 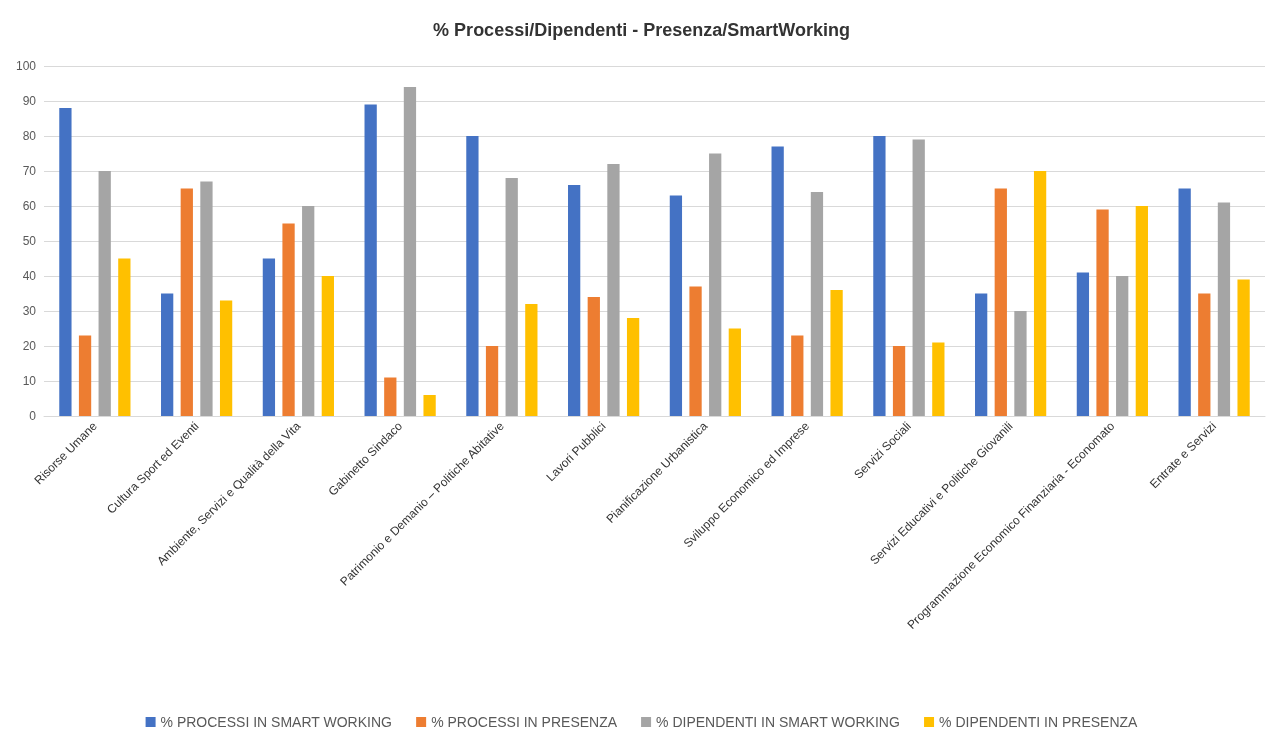 I want to click on y-tick-label: 10, so click(x=29, y=381).